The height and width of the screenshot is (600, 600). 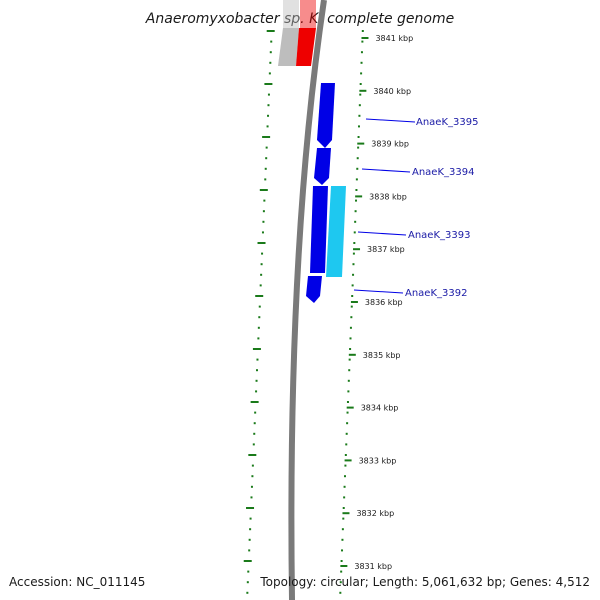 I want to click on tick-label: 3836 kbp, so click(x=384, y=302).